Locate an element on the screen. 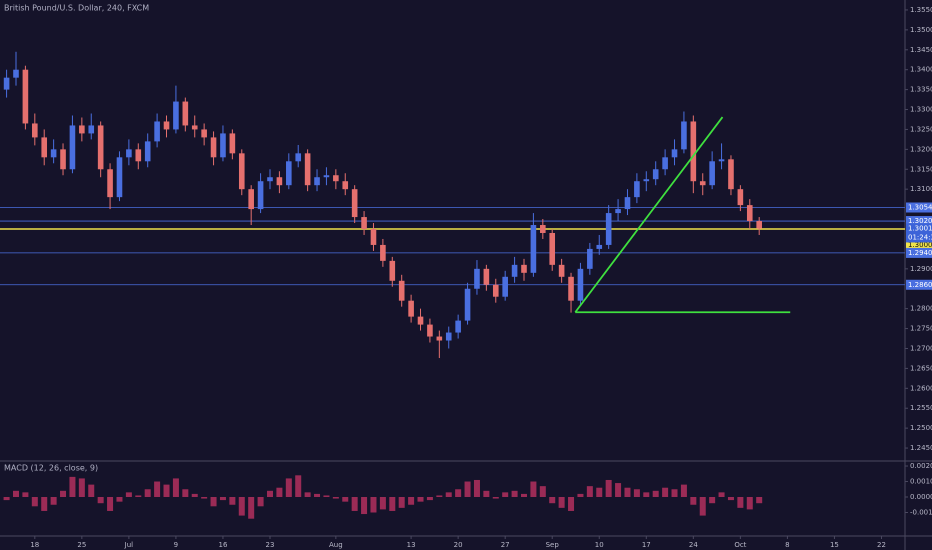 This screenshot has width=932, height=550. y-tick-label: 1.26500 is located at coordinates (921, 368).